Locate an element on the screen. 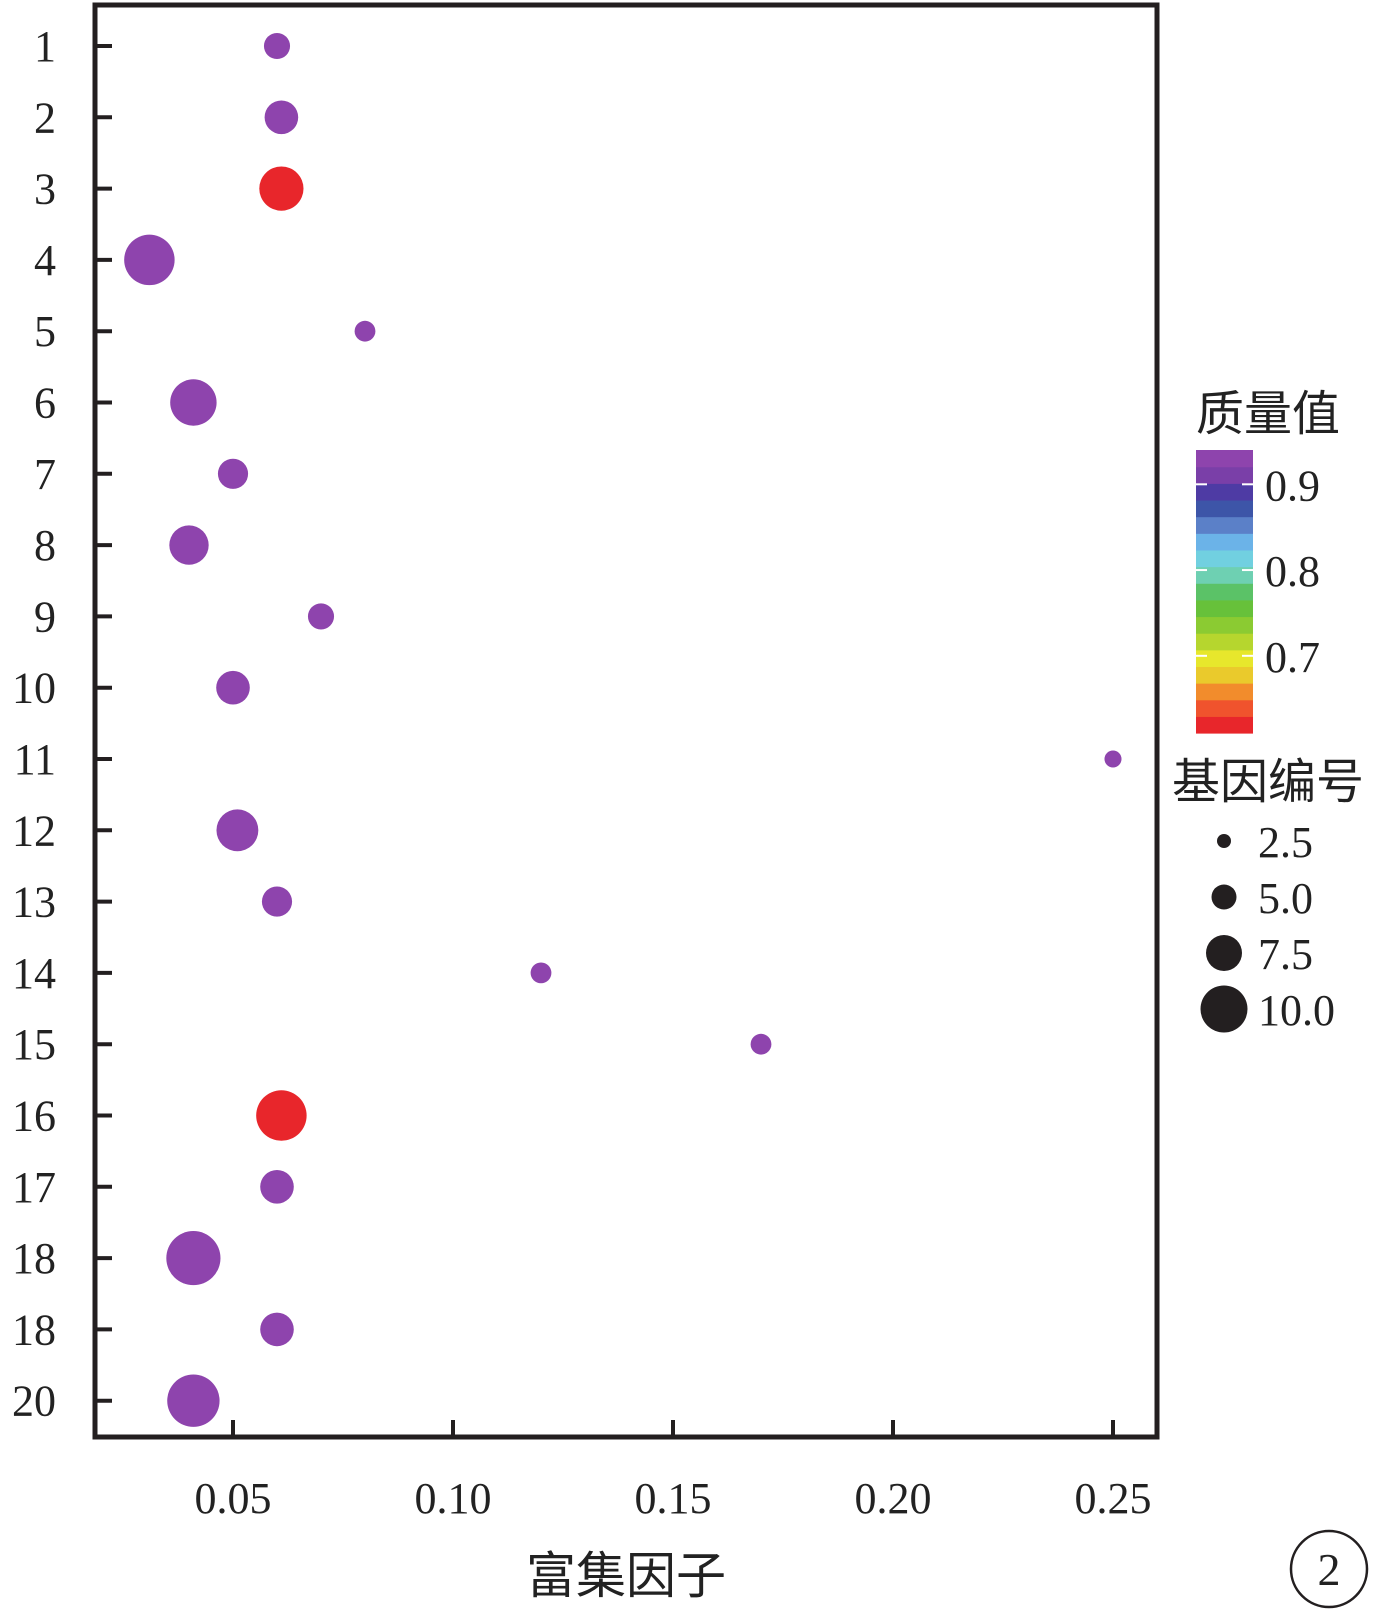 The width and height of the screenshot is (1378, 1610). x-tick-label: 0.05 is located at coordinates (233, 1498).